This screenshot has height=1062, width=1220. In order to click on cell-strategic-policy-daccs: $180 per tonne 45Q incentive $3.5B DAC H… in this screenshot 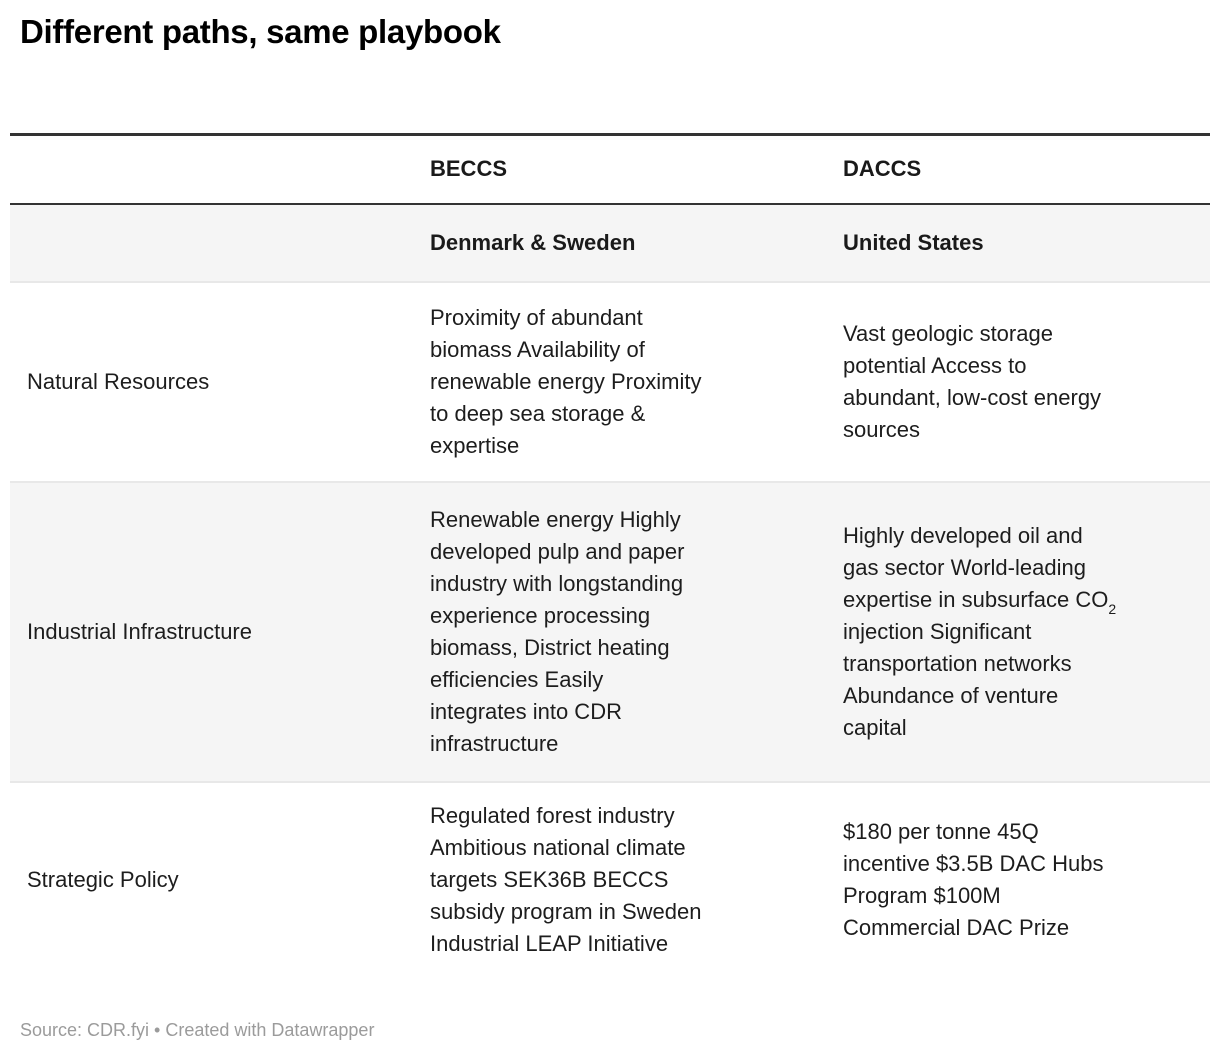, I will do `click(1021, 879)`.